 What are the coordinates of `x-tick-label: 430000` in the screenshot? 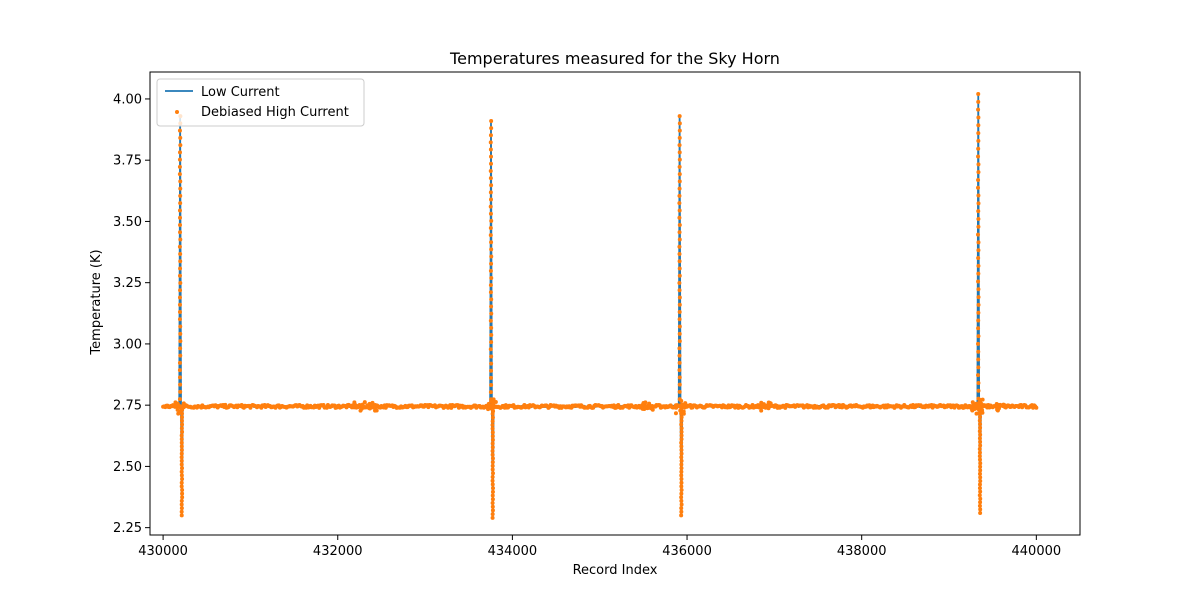 It's located at (163, 551).